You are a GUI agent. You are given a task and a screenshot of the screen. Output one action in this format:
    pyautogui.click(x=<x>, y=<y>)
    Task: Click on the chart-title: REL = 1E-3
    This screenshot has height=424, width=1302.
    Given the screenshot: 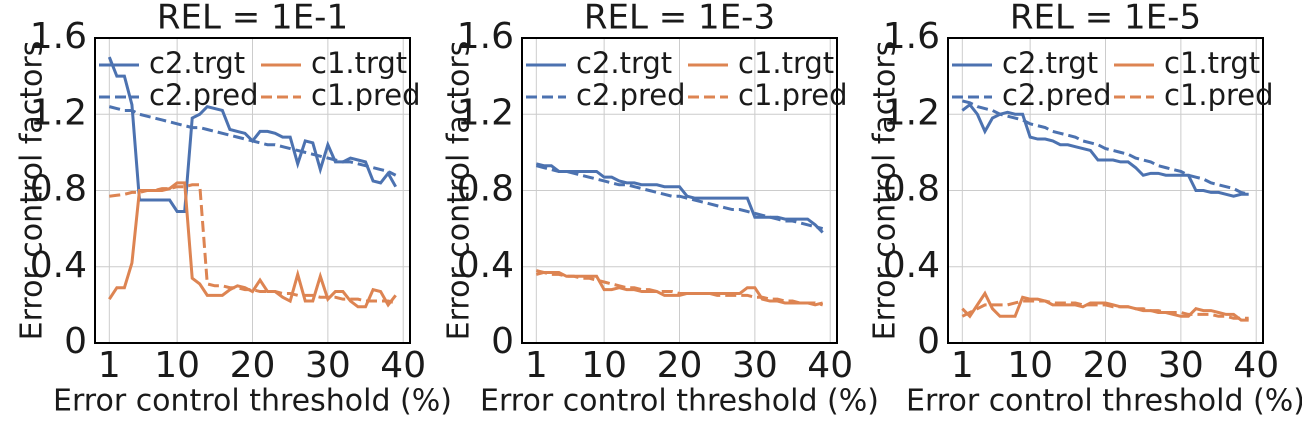 What is the action you would take?
    pyautogui.click(x=679, y=19)
    